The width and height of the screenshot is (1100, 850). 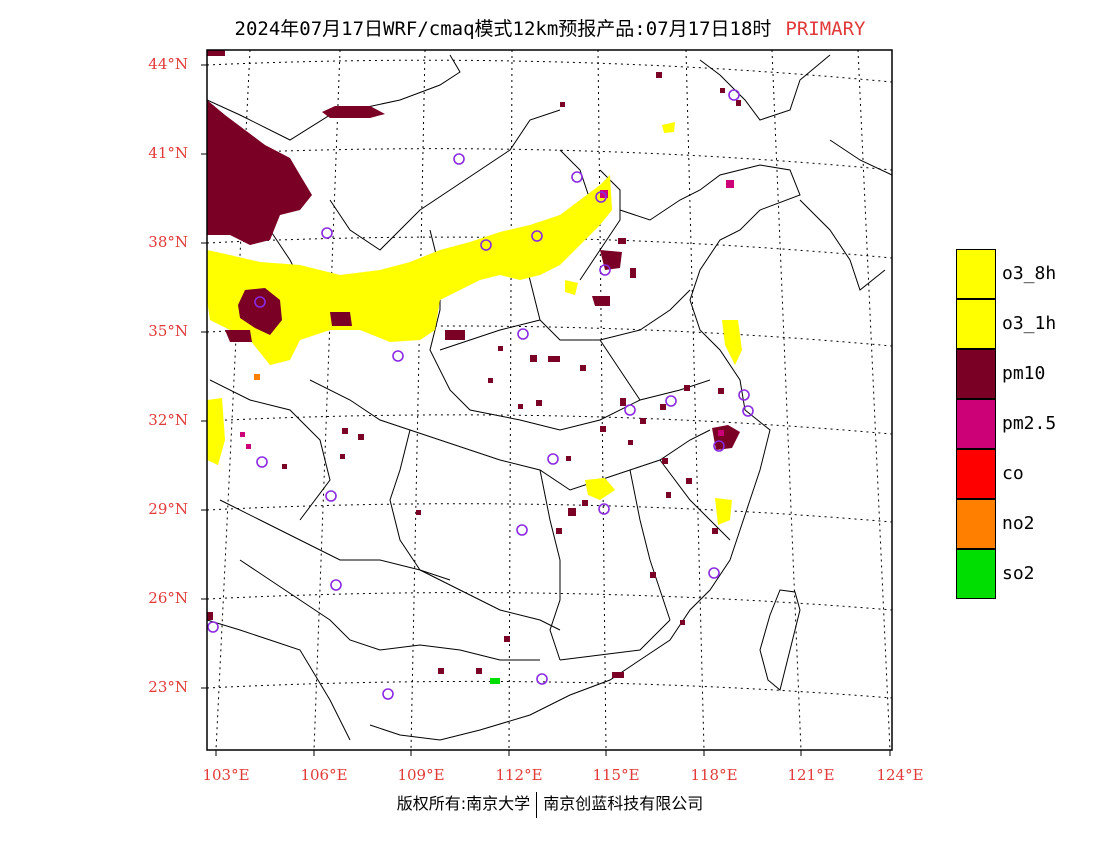 What do you see at coordinates (168, 687) in the screenshot?
I see `lat-label-23n: 23°N` at bounding box center [168, 687].